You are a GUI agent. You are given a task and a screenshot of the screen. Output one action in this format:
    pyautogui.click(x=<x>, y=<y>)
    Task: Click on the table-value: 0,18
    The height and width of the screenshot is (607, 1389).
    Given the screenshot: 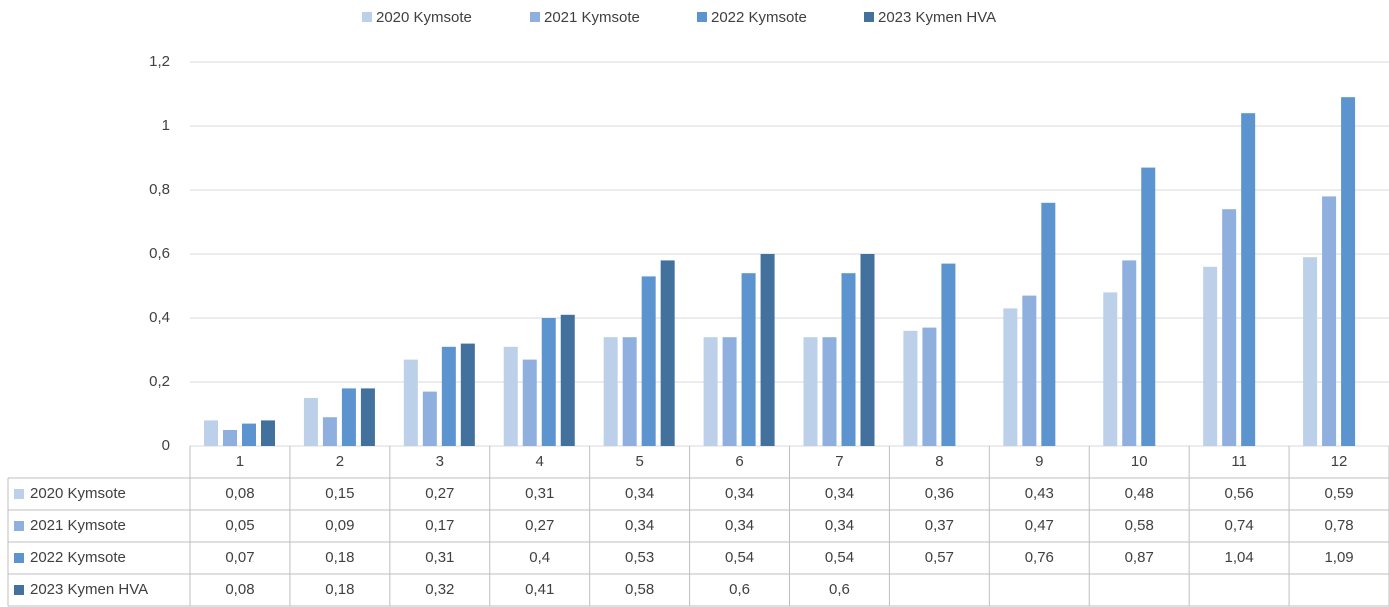 What is the action you would take?
    pyautogui.click(x=339, y=589)
    